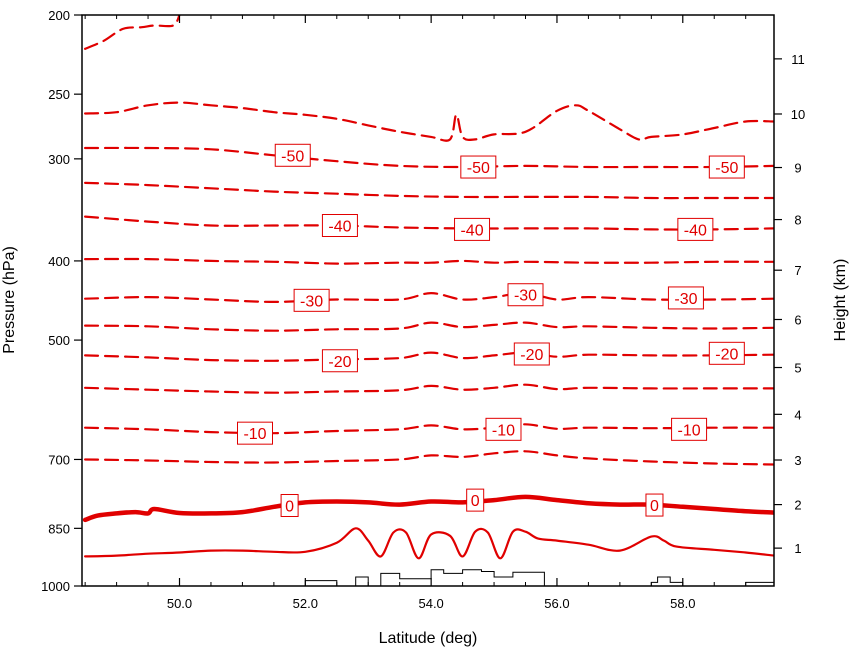 This screenshot has height=650, width=850. I want to click on y-tick-label: 250, so click(59, 94).